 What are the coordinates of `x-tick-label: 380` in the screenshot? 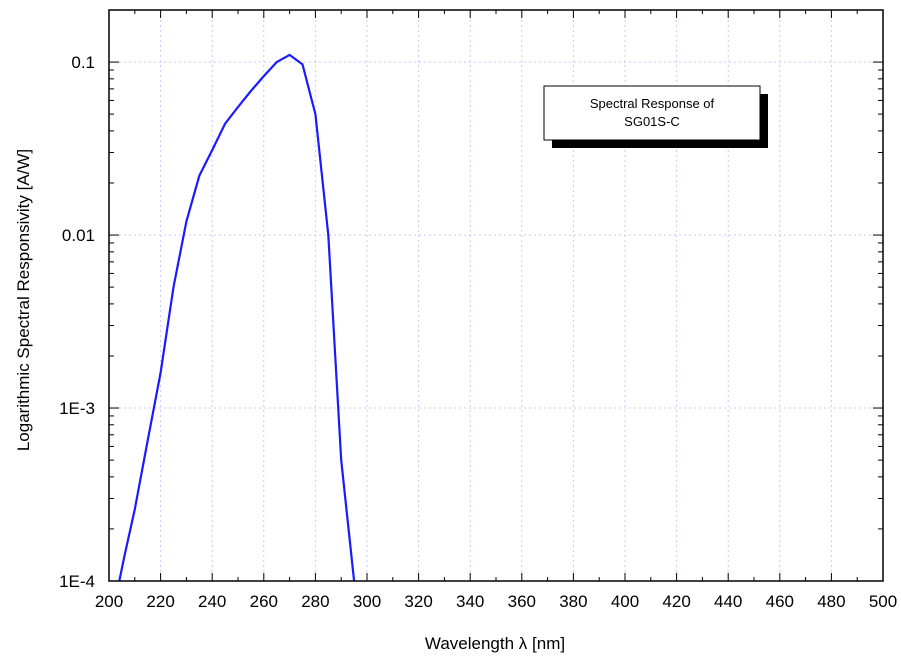 It's located at (573, 601).